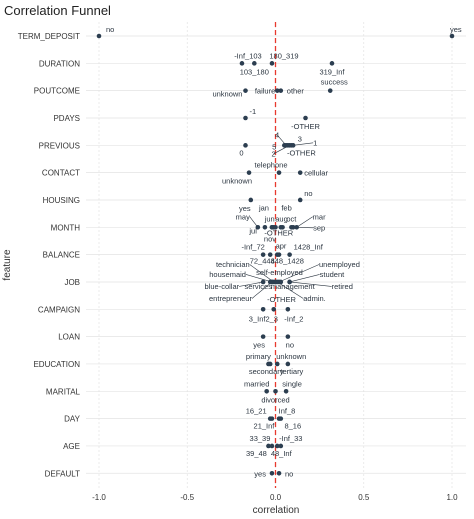 The image size is (474, 519). I want to click on data-label: 3_Inf, so click(258, 318).